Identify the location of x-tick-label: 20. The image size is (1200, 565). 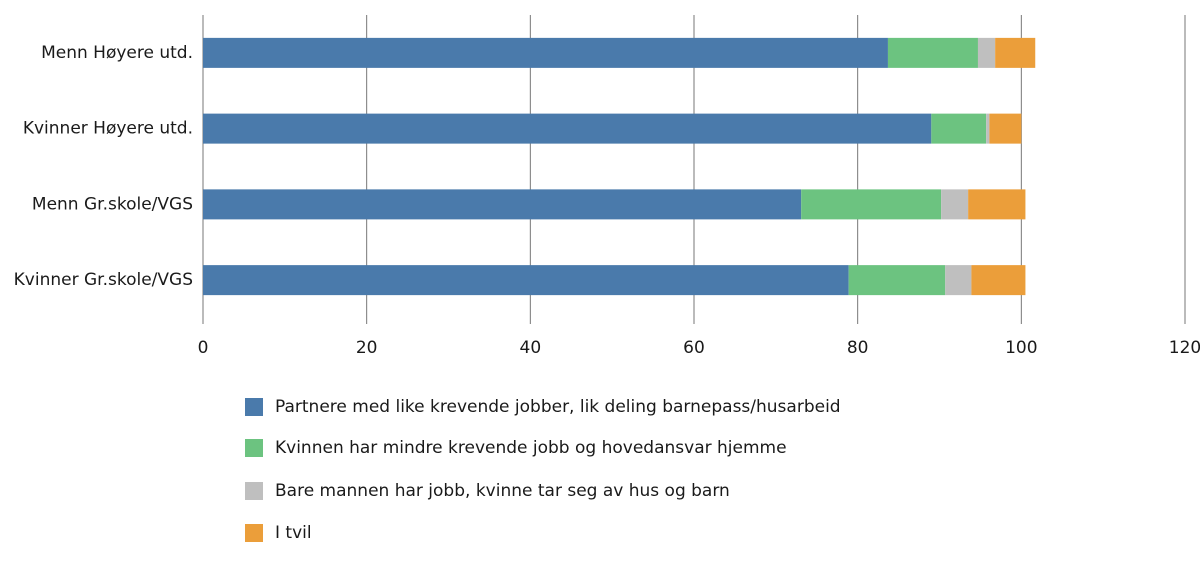
(367, 348).